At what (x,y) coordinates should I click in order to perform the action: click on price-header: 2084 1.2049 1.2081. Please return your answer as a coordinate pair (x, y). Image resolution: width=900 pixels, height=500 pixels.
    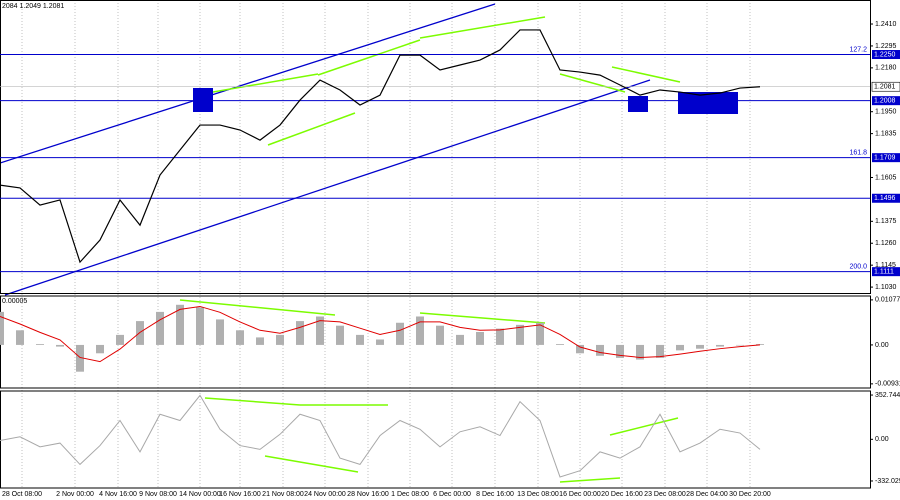
    Looking at the image, I should click on (33, 6).